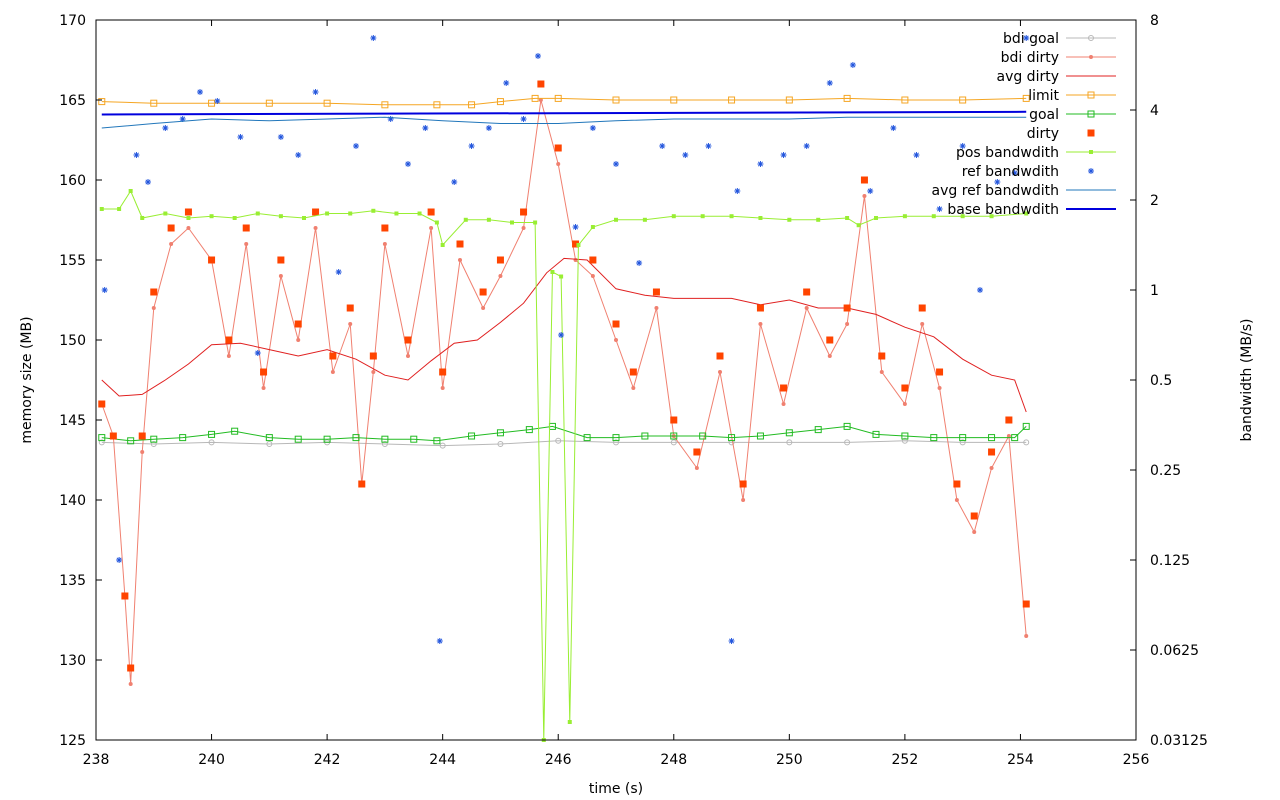 Image resolution: width=1280 pixels, height=800 pixels. What do you see at coordinates (564, 113) in the screenshot?
I see `series-line-base-bandwdith` at bounding box center [564, 113].